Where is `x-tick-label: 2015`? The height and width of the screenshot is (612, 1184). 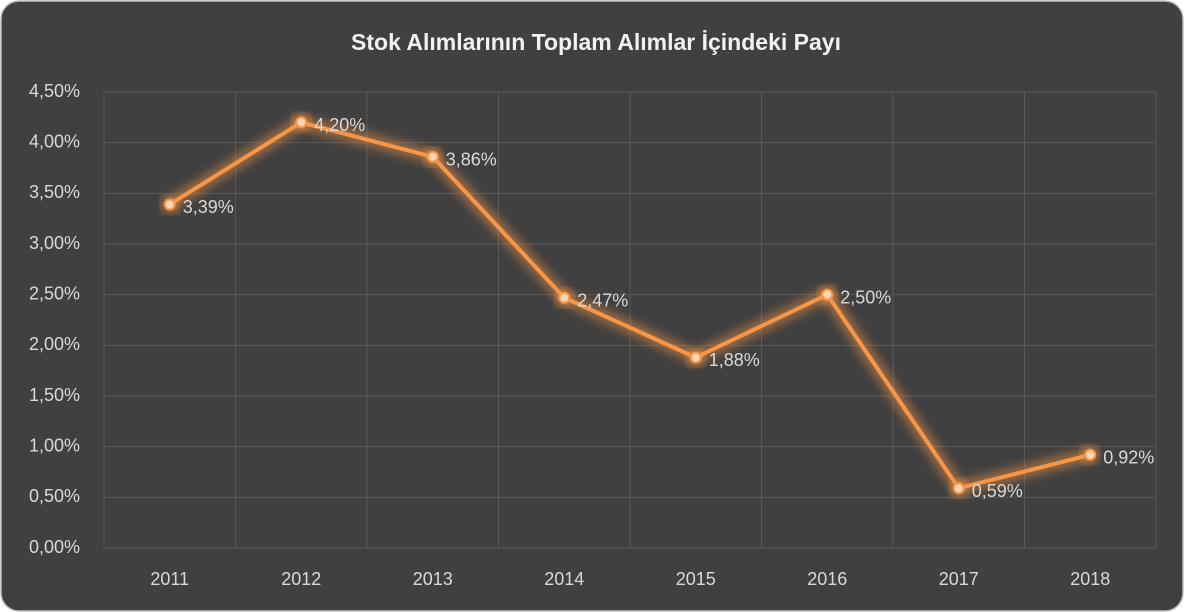 x-tick-label: 2015 is located at coordinates (696, 579).